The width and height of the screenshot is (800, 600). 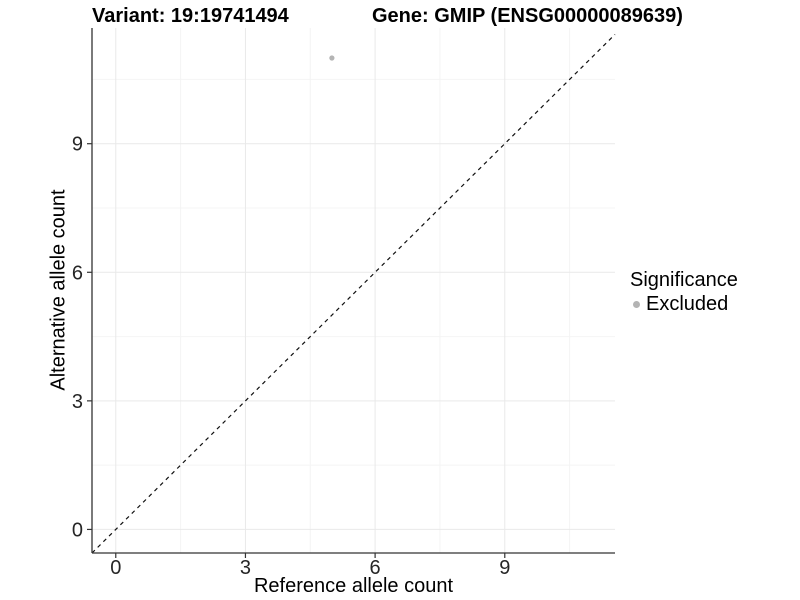 What do you see at coordinates (77, 273) in the screenshot?
I see `y-tick-label: 6` at bounding box center [77, 273].